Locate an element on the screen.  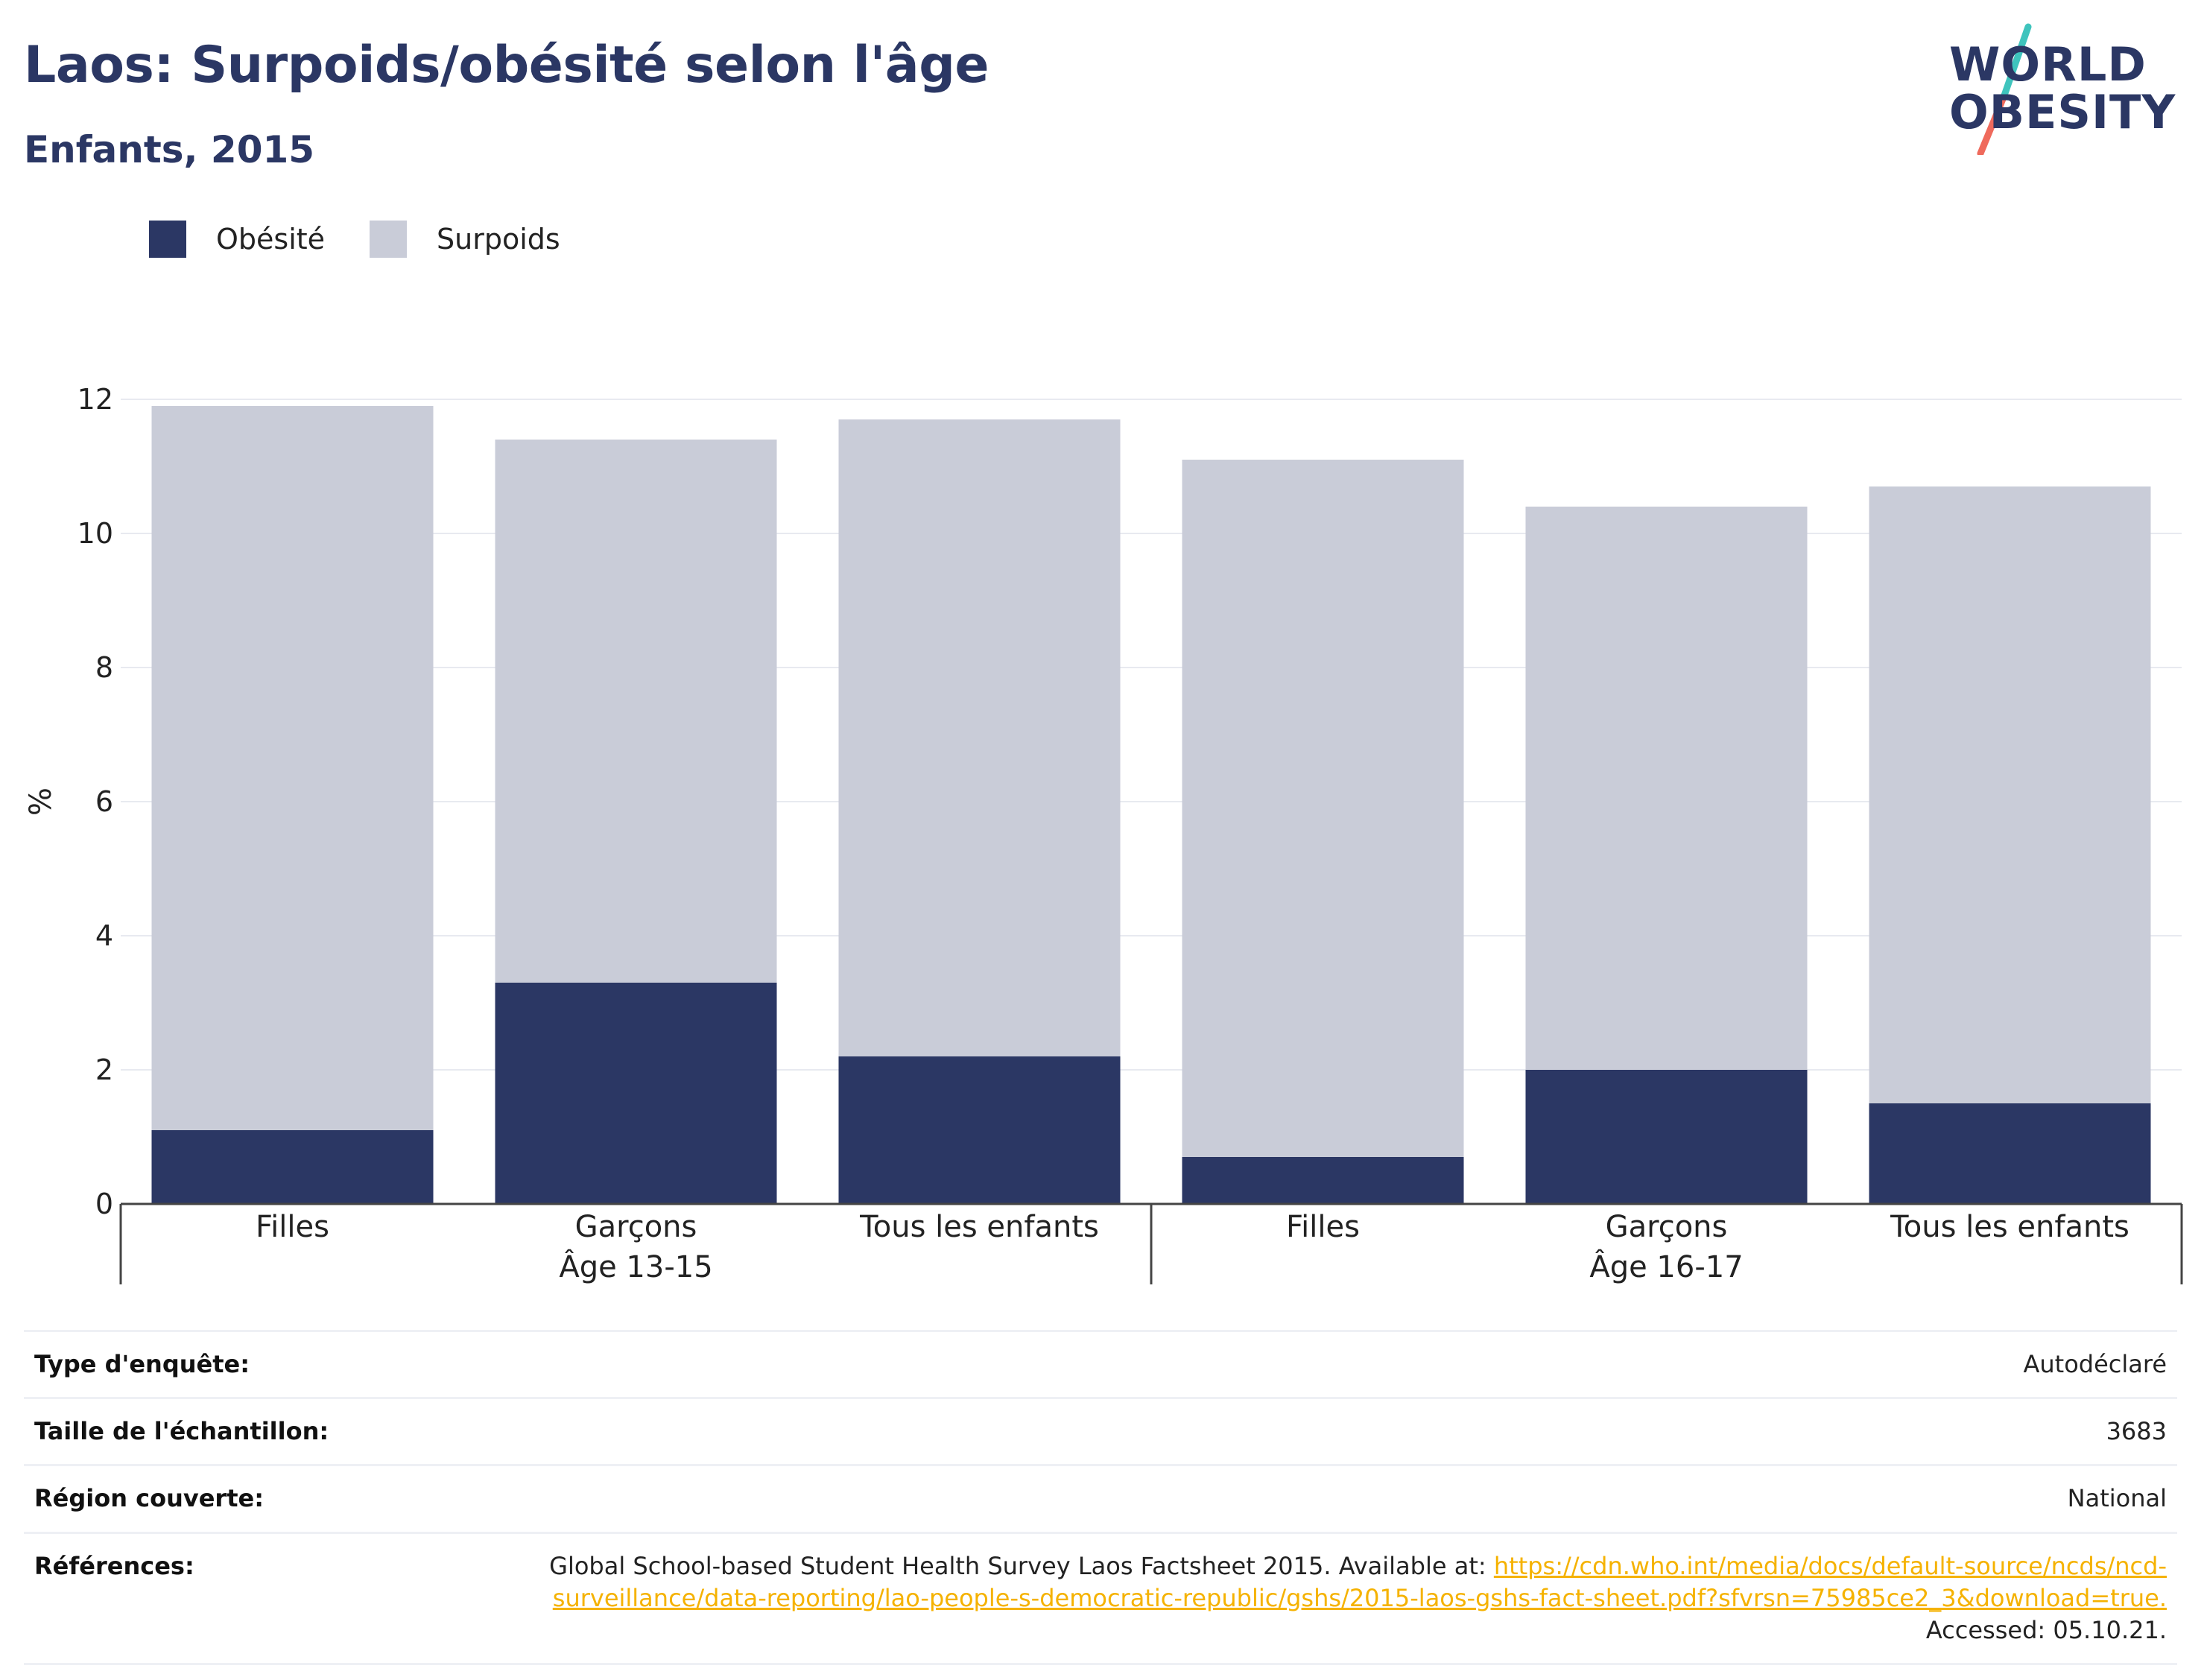
logo-word-world: WORLD is located at coordinates (2048, 64).